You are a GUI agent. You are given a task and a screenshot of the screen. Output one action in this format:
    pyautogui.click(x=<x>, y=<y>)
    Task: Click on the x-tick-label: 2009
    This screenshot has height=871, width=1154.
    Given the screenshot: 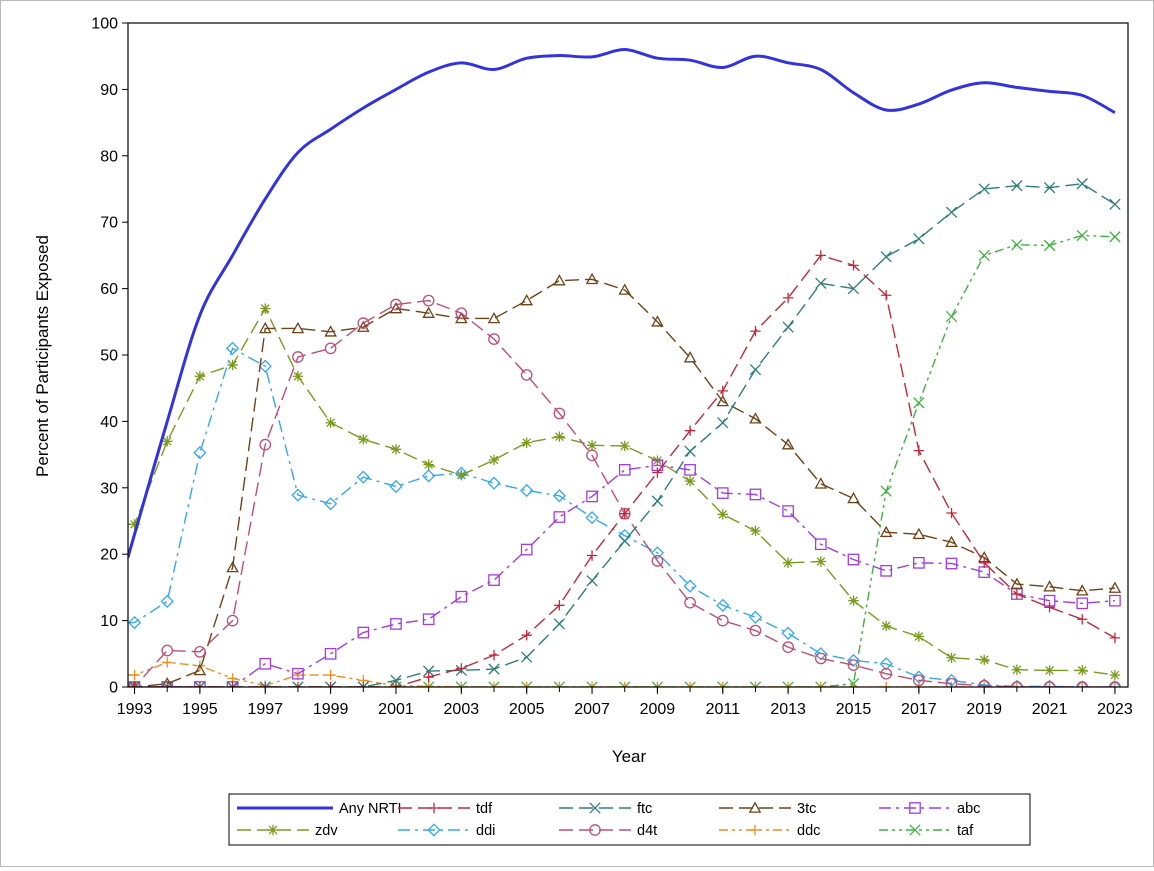 What is the action you would take?
    pyautogui.click(x=658, y=709)
    